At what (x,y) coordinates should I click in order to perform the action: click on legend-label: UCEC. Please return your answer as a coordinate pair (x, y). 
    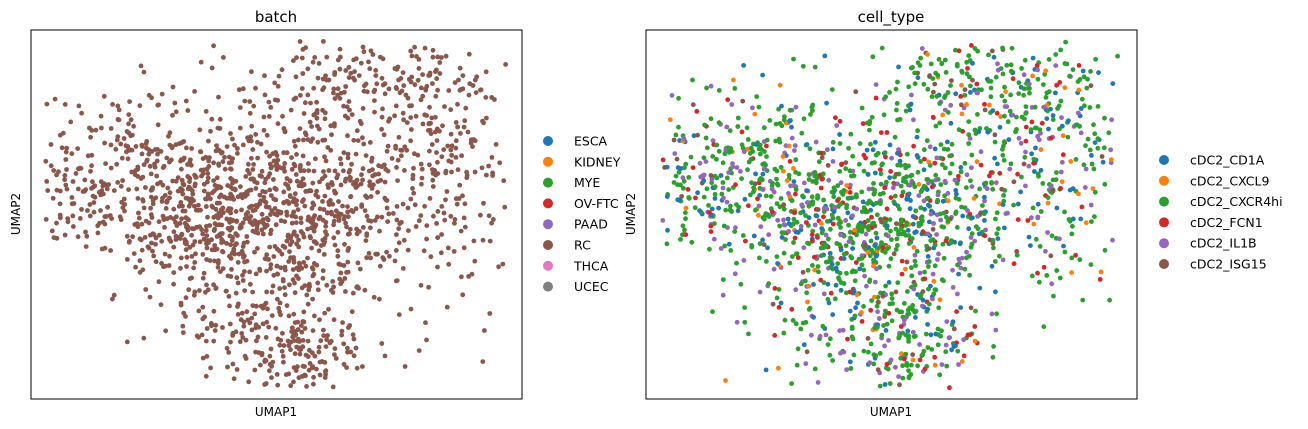
    Looking at the image, I should click on (591, 286).